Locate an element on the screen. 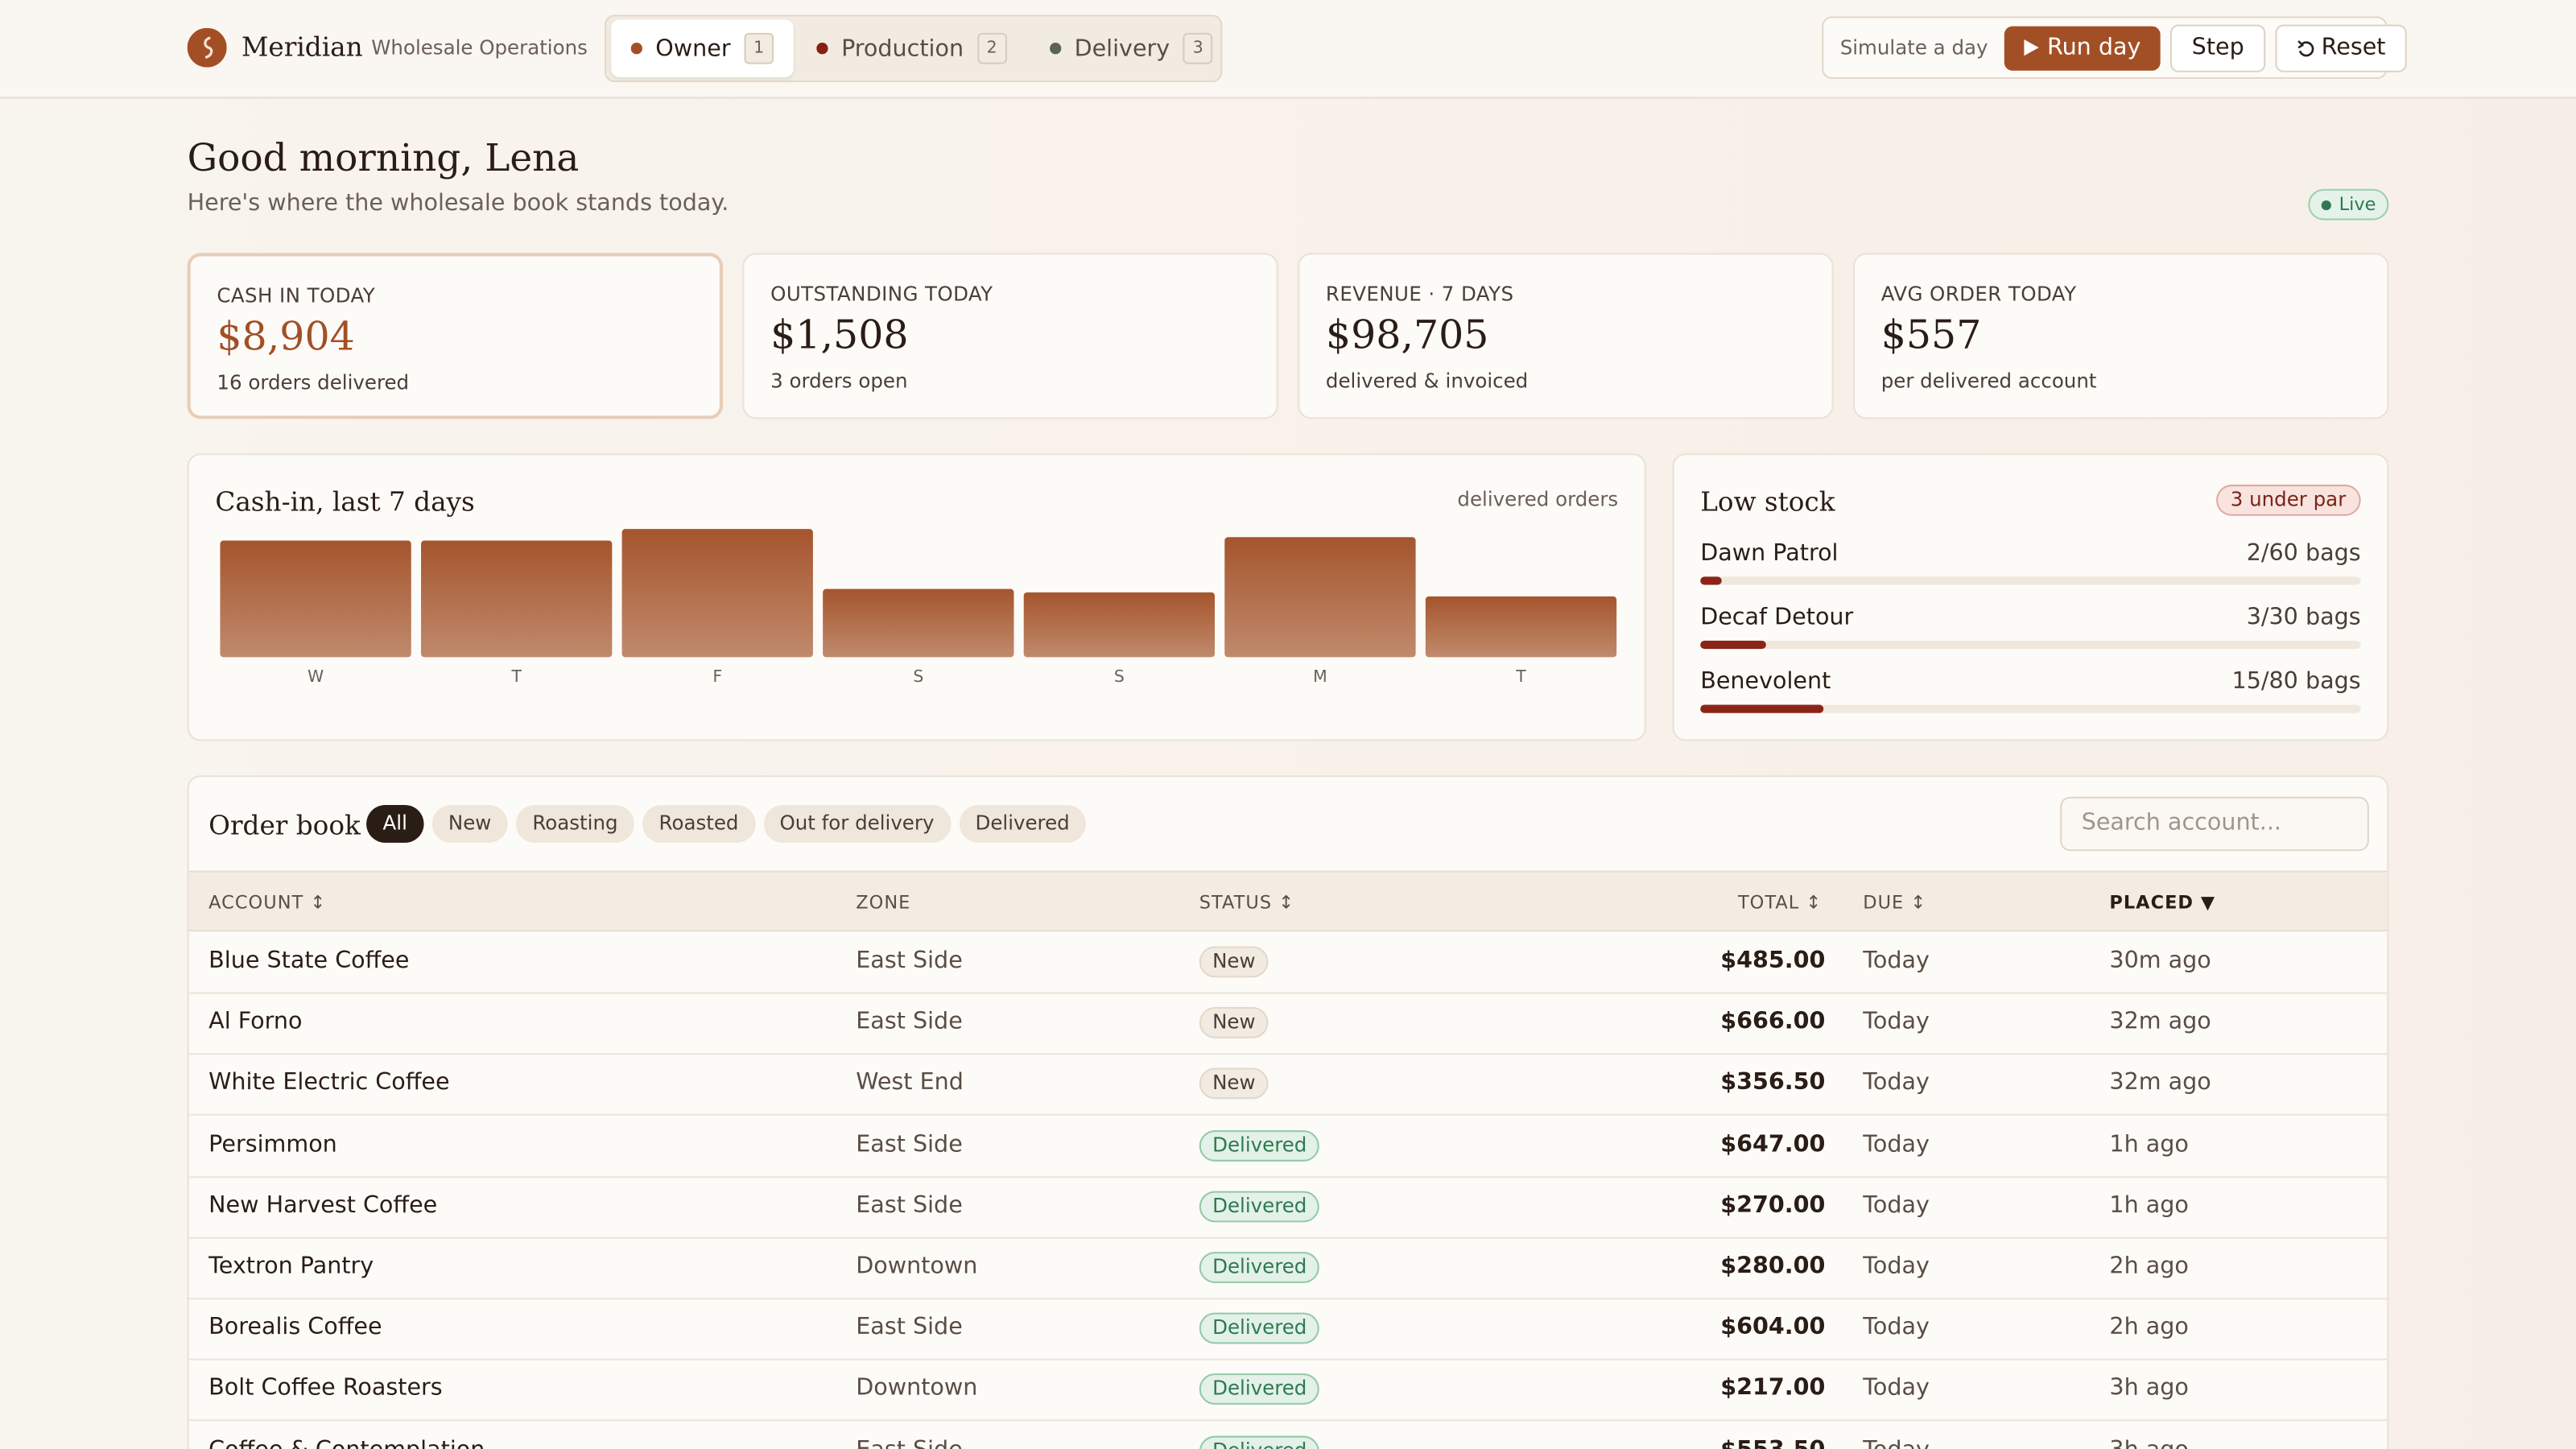 This screenshot has height=1449, width=2576. filter-pill: Roasting is located at coordinates (574, 823).